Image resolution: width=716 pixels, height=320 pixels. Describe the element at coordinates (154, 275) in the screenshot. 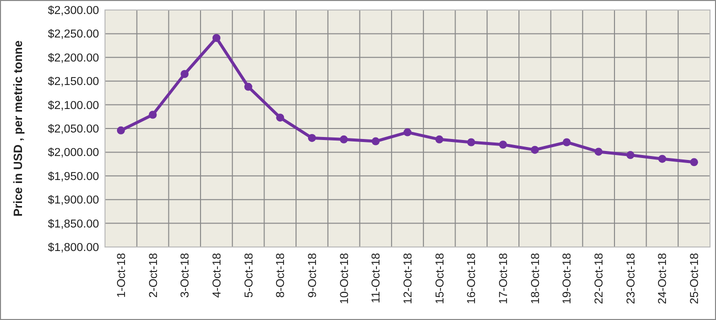

I see `x-tick-label: 2-Oct-18` at that location.